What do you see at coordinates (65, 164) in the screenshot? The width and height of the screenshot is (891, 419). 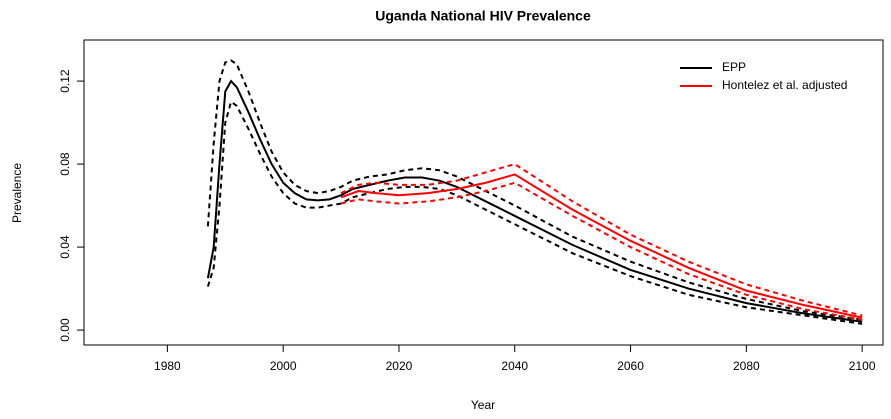 I see `y-tick-label: 0.08` at bounding box center [65, 164].